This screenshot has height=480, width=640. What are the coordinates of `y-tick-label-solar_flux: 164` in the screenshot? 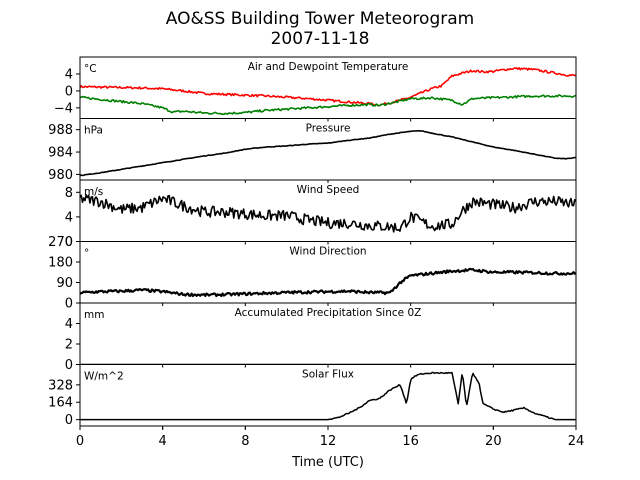 It's located at (60, 403).